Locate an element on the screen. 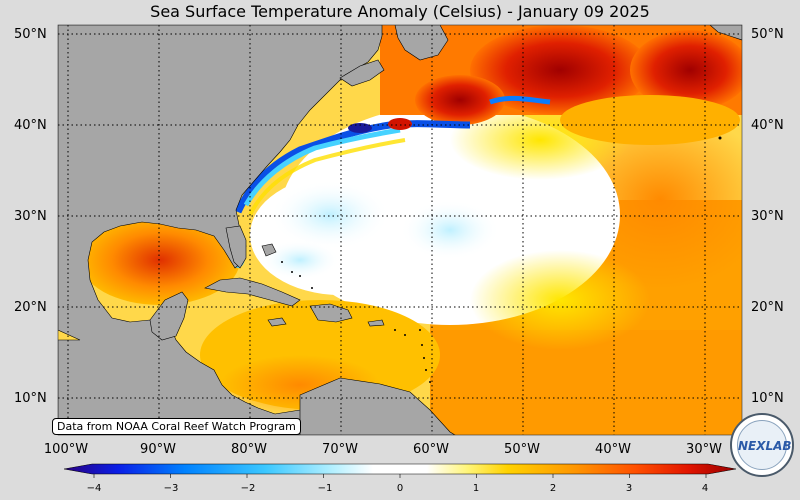 The width and height of the screenshot is (800, 500). lat-label-20n-right: 20°N is located at coordinates (767, 307).